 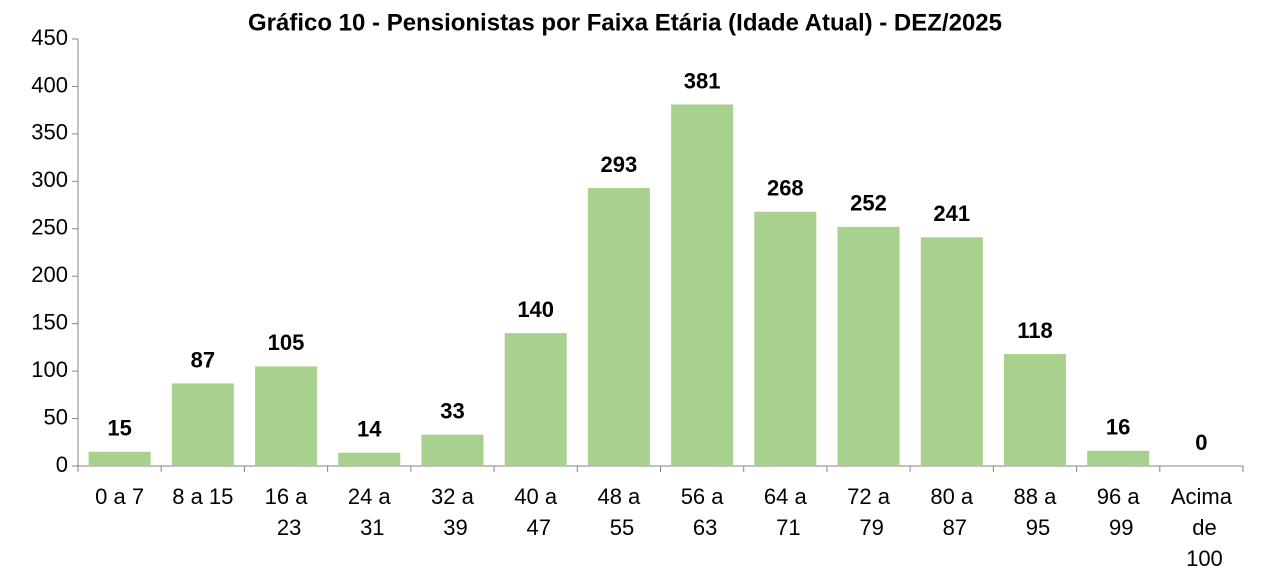 I want to click on data-label: 14, so click(x=369, y=429).